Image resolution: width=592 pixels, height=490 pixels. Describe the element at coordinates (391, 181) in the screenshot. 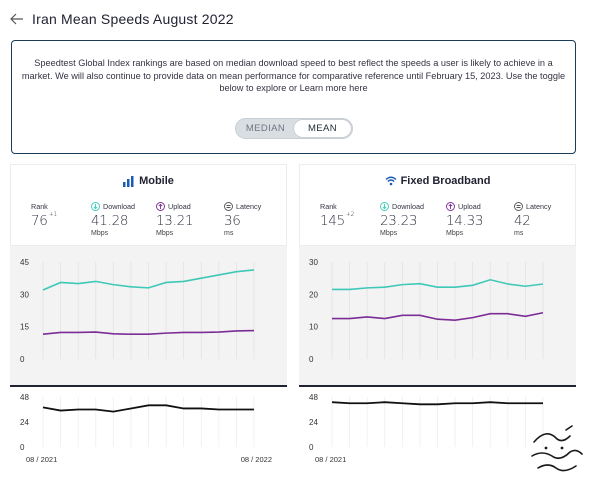

I see `wifi-icon` at that location.